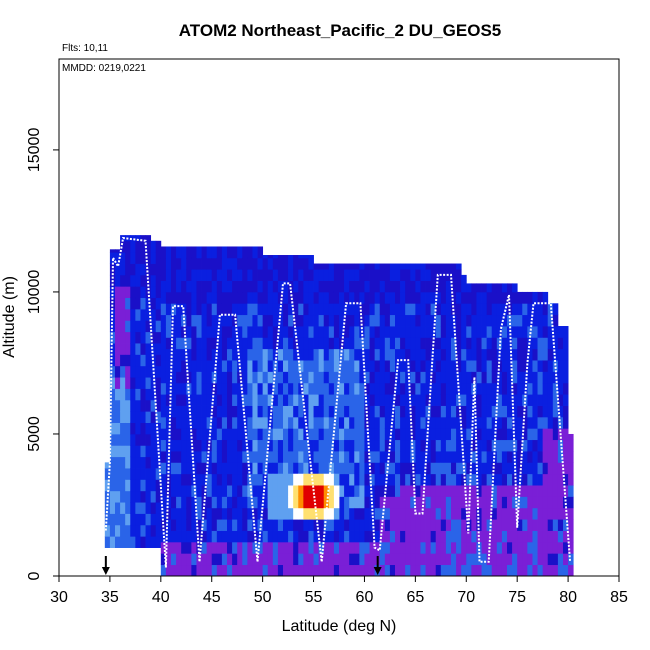 Image resolution: width=650 pixels, height=650 pixels. What do you see at coordinates (85, 48) in the screenshot?
I see `flights-annotation: Flts: 10,11` at bounding box center [85, 48].